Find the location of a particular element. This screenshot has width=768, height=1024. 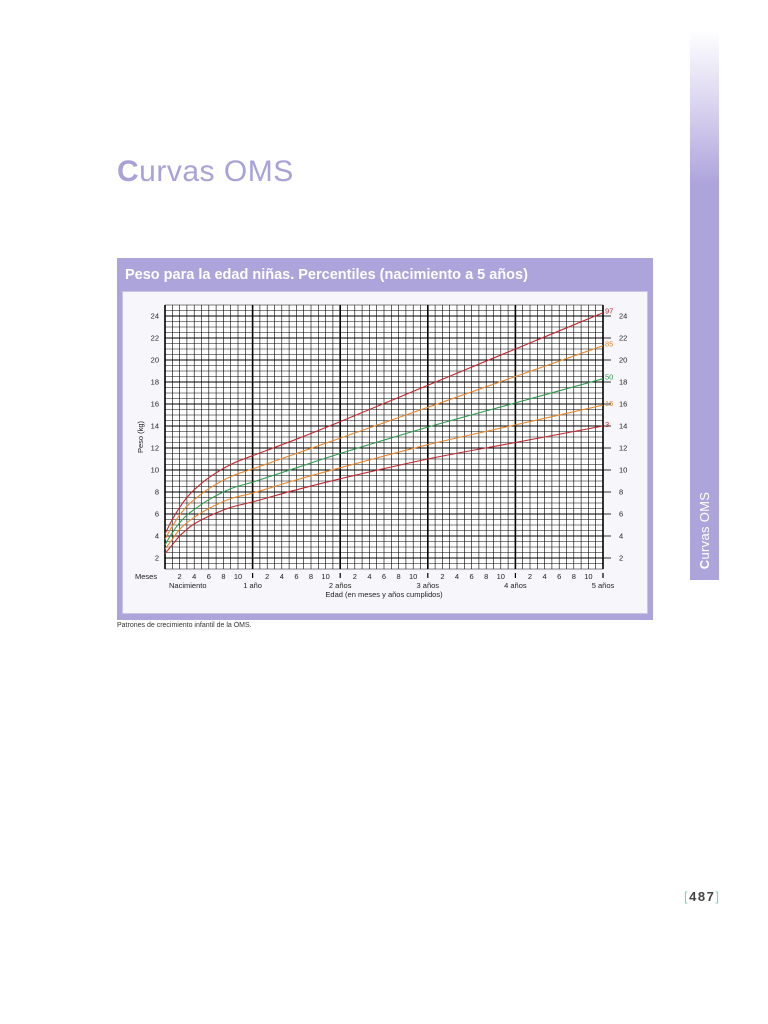

percentile-97-line is located at coordinates (384, 423).